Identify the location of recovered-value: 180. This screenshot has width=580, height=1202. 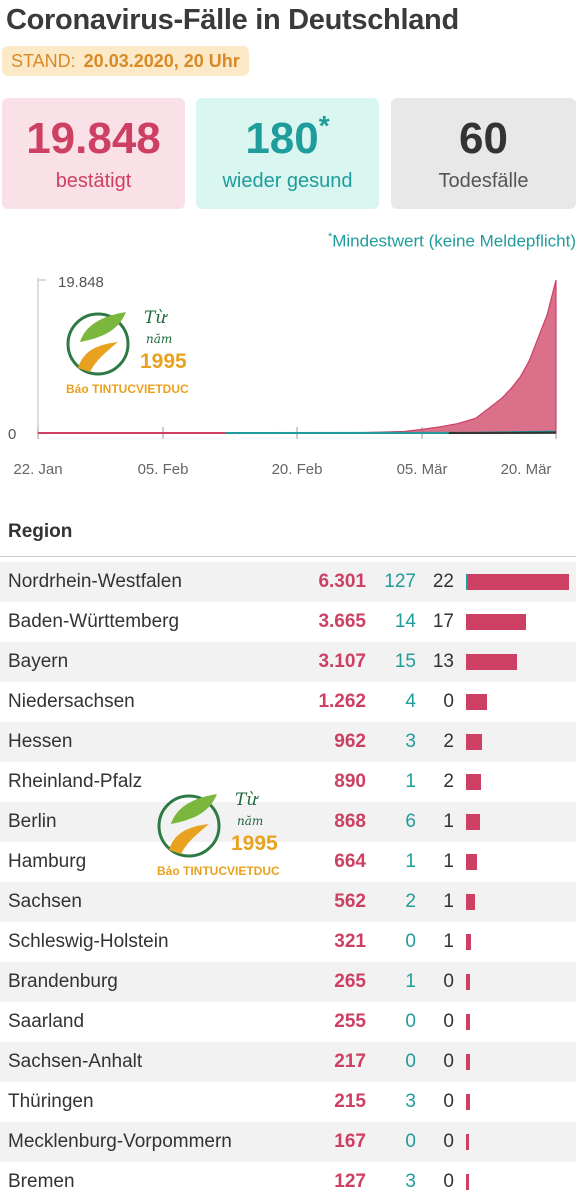
(282, 138).